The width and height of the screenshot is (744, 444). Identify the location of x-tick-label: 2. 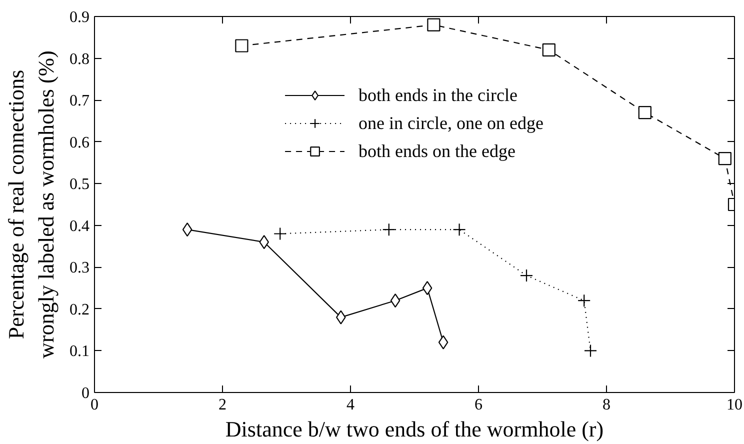
(222, 405).